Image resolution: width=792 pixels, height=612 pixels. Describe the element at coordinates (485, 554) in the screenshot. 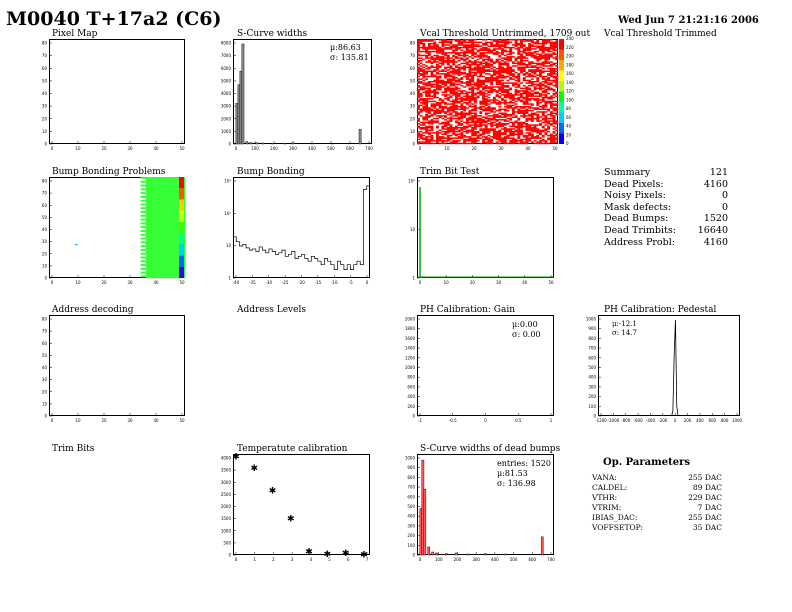

I see `histogram-bar` at that location.